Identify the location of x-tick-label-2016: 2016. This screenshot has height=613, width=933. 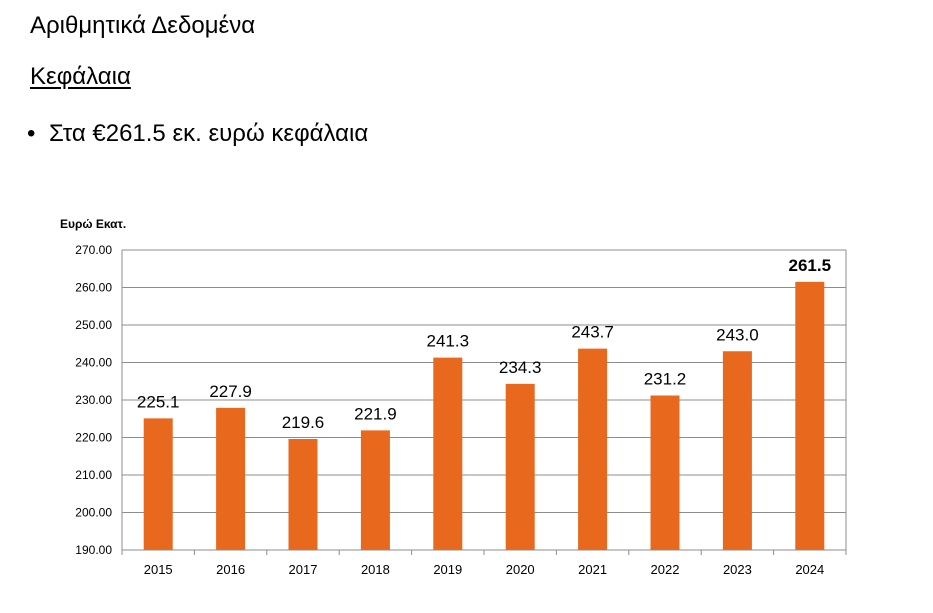
(230, 569).